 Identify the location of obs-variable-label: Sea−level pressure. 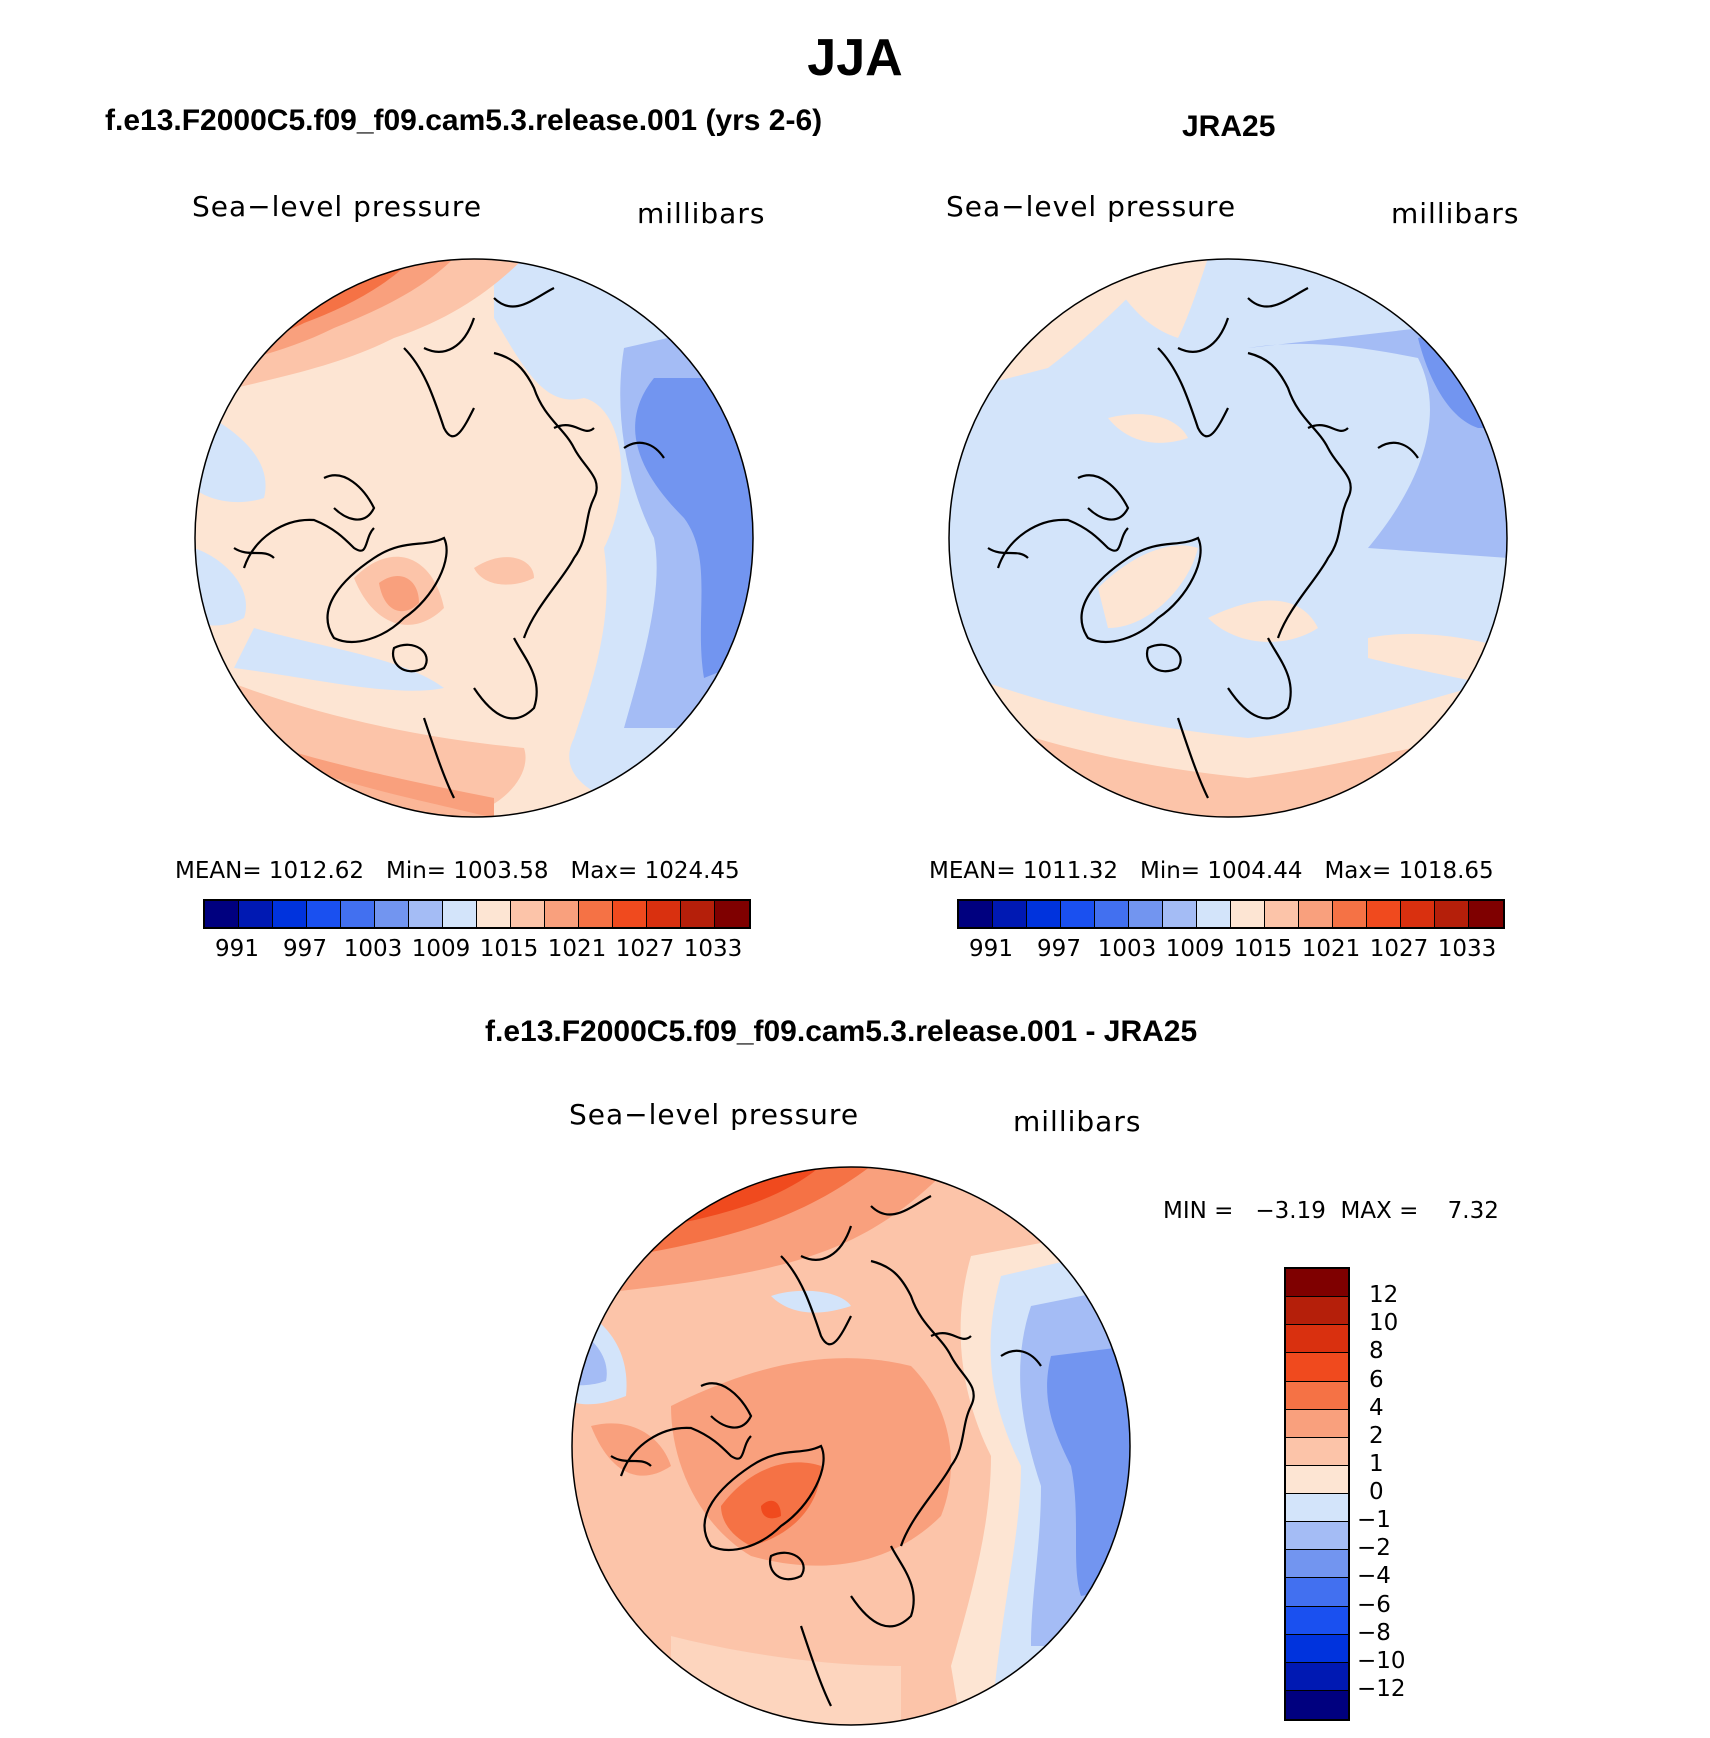
(1091, 206).